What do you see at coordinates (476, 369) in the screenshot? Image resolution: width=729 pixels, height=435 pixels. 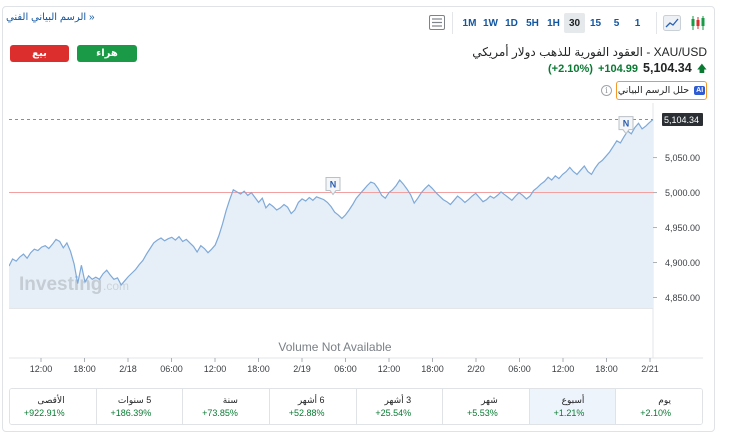 I see `x-tick-label: 2/20` at bounding box center [476, 369].